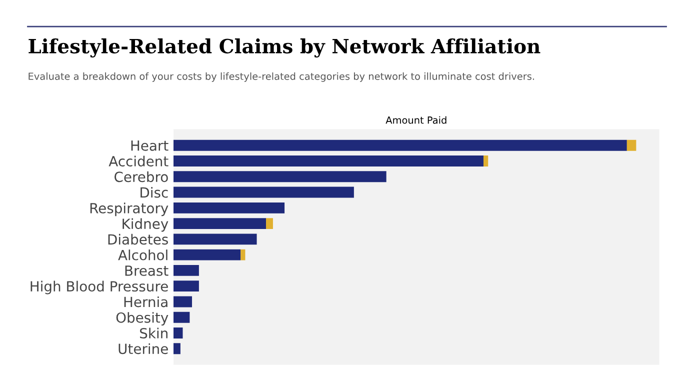 The width and height of the screenshot is (694, 380). I want to click on y-tick-label: Heart, so click(149, 145).